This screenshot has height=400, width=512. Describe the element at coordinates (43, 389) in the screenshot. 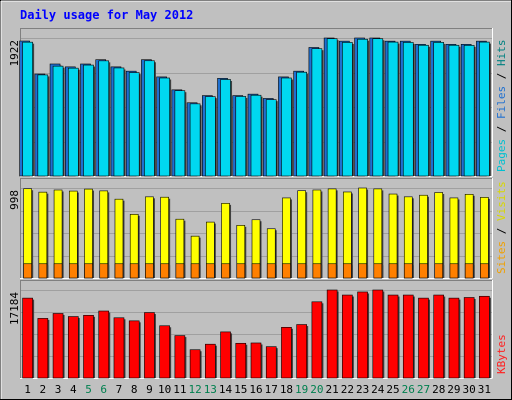

I see `x-tick-label: 2` at that location.